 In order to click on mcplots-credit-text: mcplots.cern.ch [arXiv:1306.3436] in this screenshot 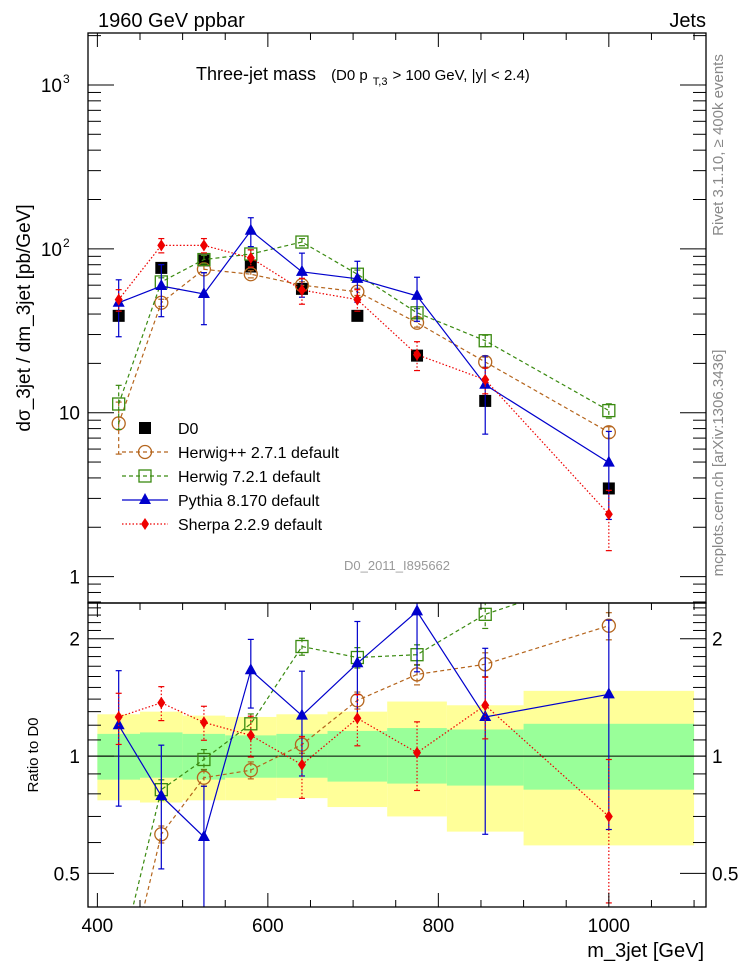, I will do `click(718, 463)`.